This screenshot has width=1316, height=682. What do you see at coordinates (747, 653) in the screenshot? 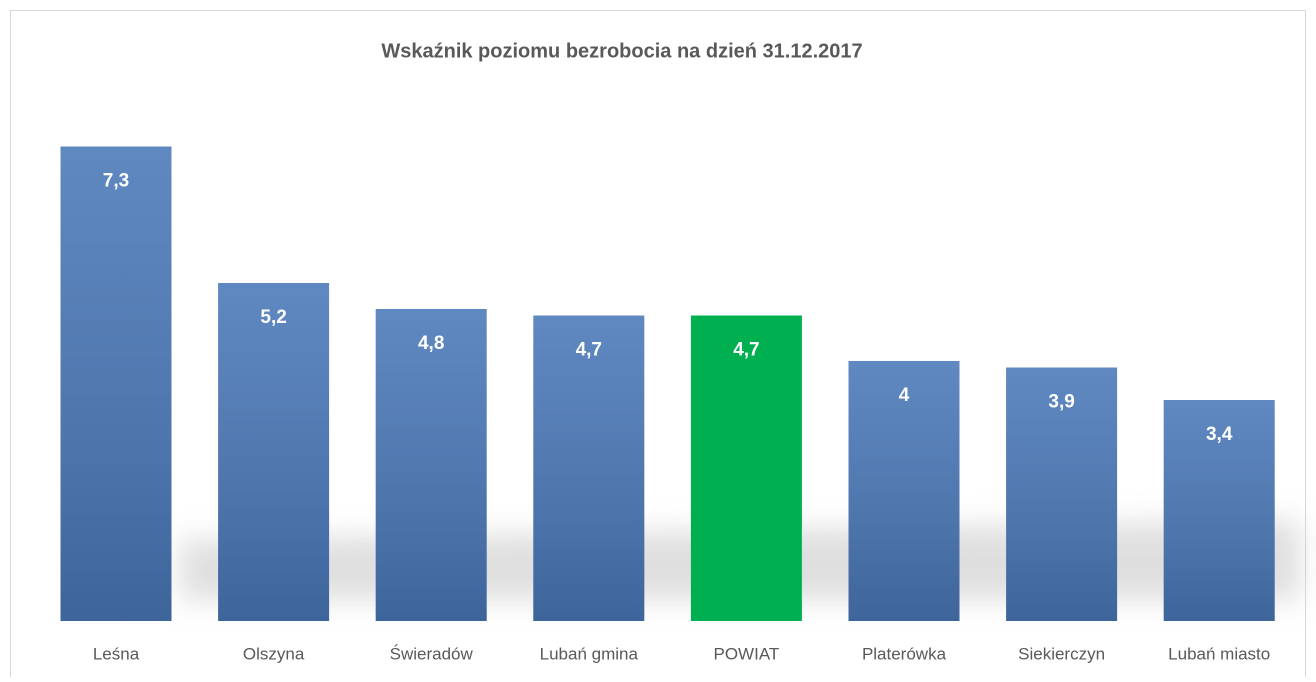
I see `x-tick-label: POWIAT` at bounding box center [747, 653].